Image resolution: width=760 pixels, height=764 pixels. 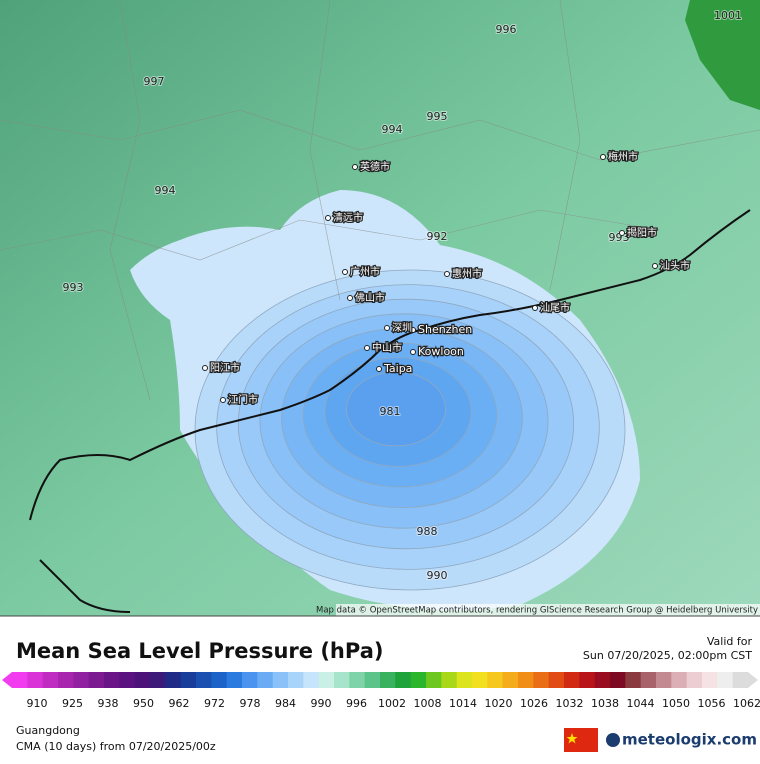 What do you see at coordinates (534, 703) in the screenshot?
I see `colorbar-tick-label: 1026` at bounding box center [534, 703].